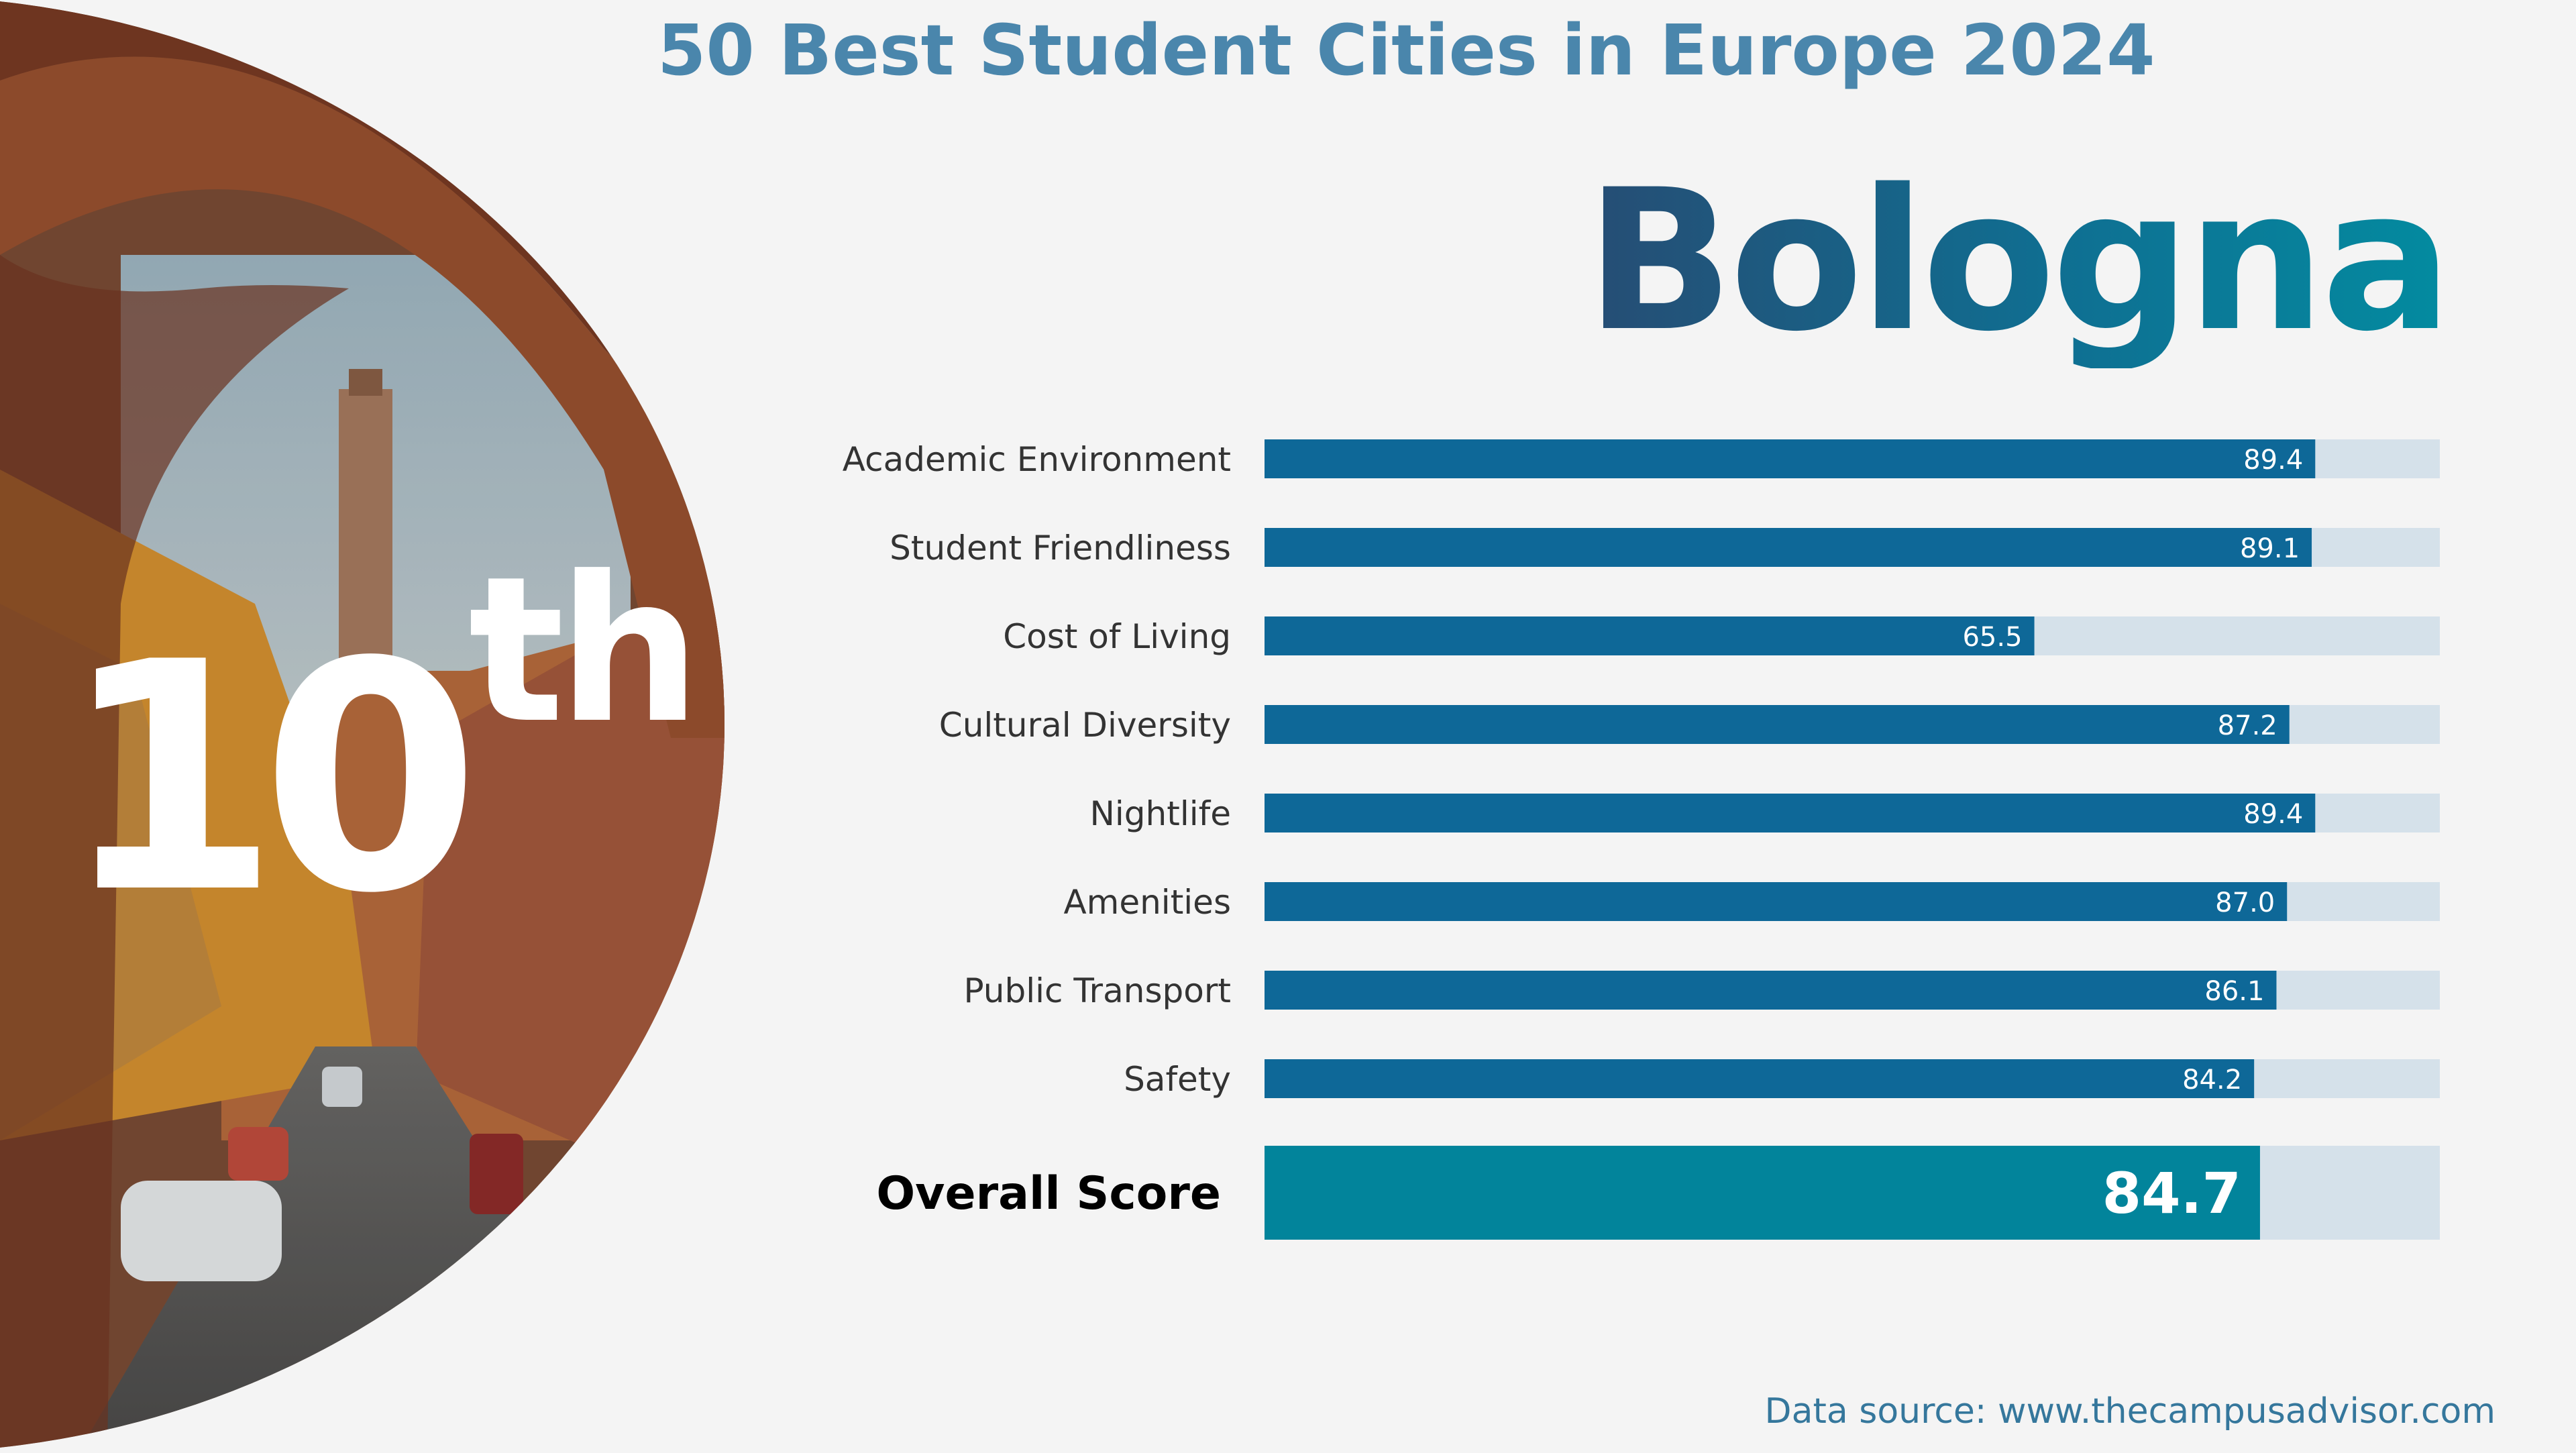 This screenshot has height=1453, width=2576. Describe the element at coordinates (2234, 992) in the screenshot. I see `score-value-label: 86.1` at that location.